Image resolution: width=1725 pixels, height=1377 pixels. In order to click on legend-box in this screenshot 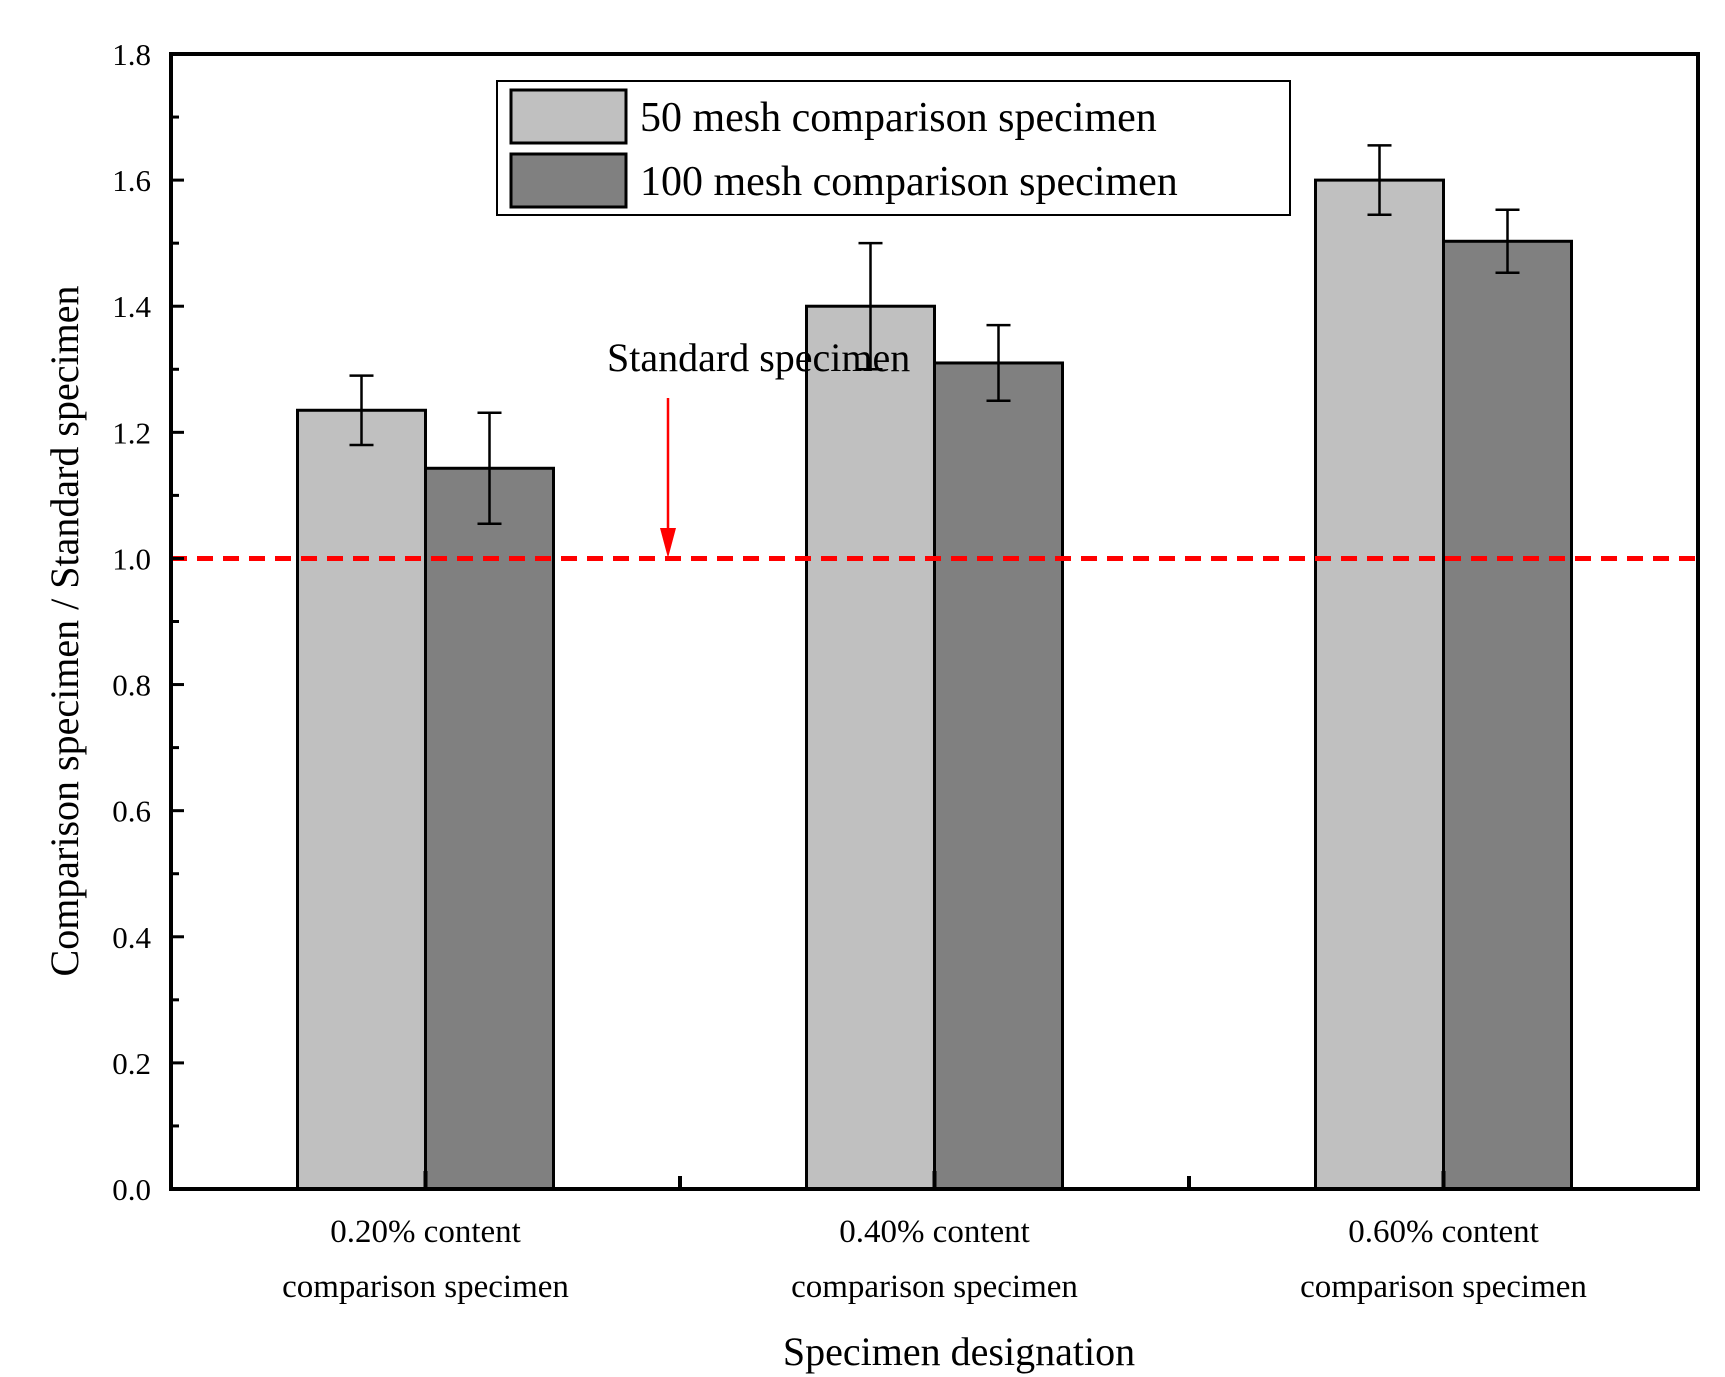, I will do `click(893, 148)`.